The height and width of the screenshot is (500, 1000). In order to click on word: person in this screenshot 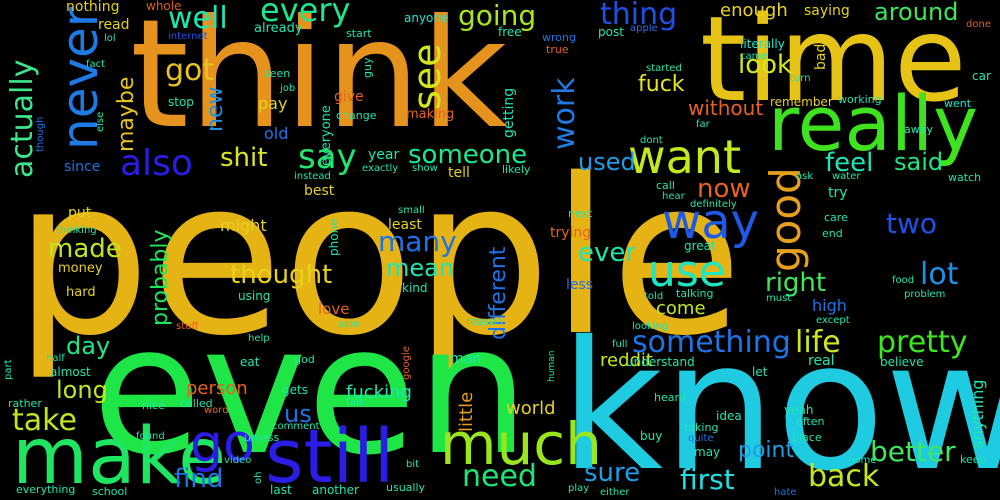, I will do `click(217, 388)`.